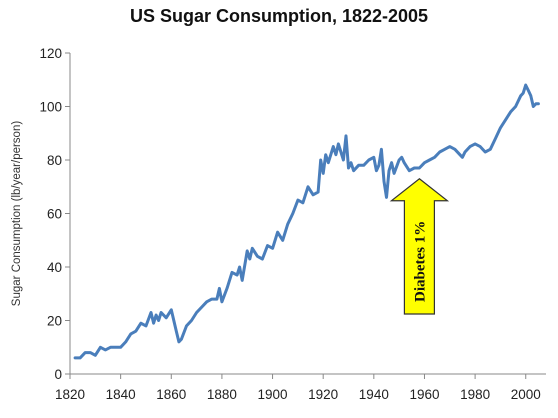 Image resolution: width=558 pixels, height=418 pixels. I want to click on x-tick-label: 1900, so click(273, 394).